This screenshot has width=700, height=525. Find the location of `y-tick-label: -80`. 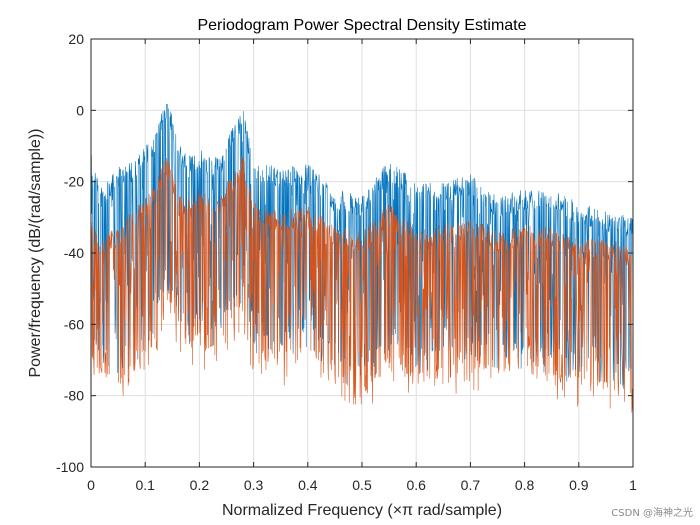

y-tick-label: -80 is located at coordinates (74, 396).